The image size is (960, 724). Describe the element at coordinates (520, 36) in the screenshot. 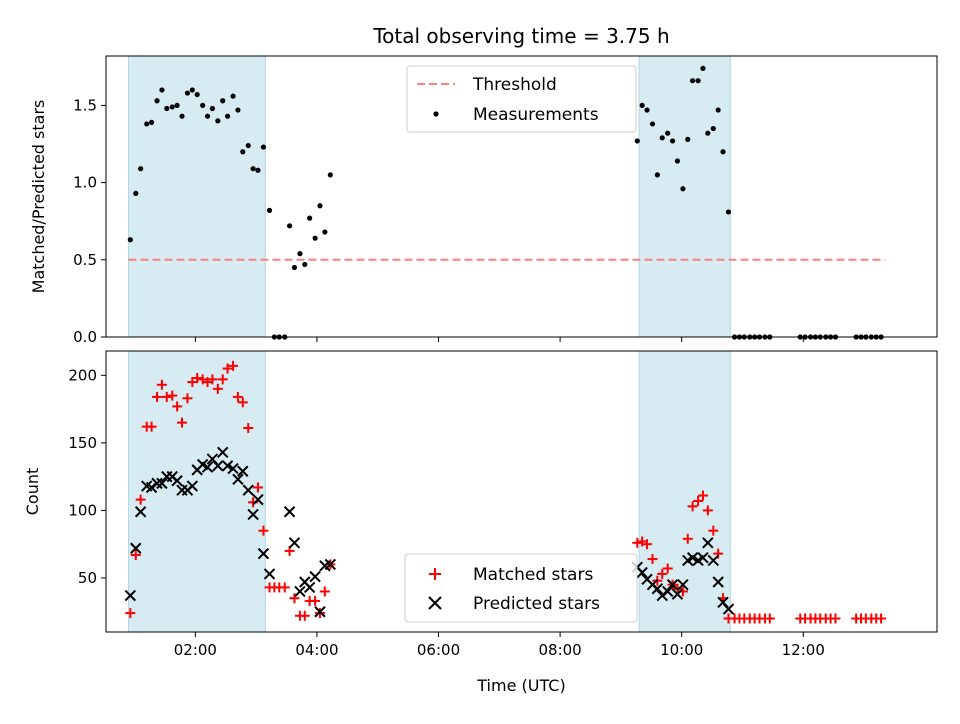

I see `chart-title: Total observing time = 3.75 h` at that location.